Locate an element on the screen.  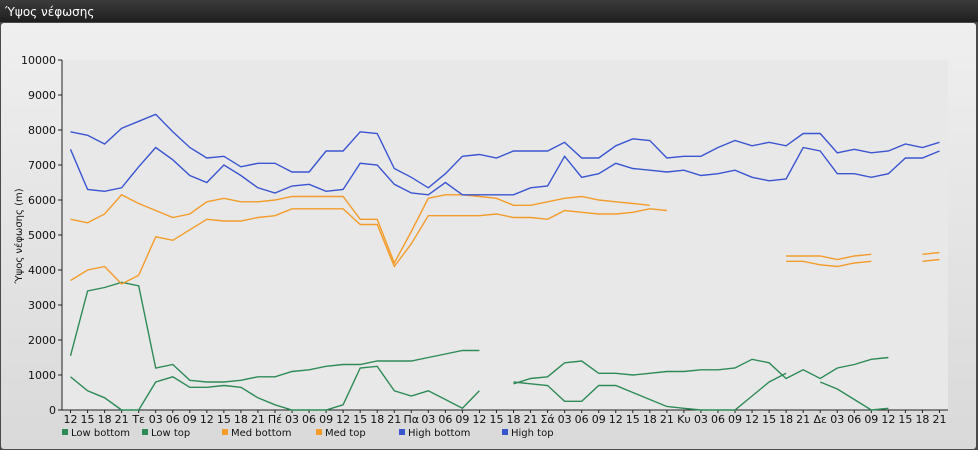
series-line-med-top is located at coordinates (505, 229).